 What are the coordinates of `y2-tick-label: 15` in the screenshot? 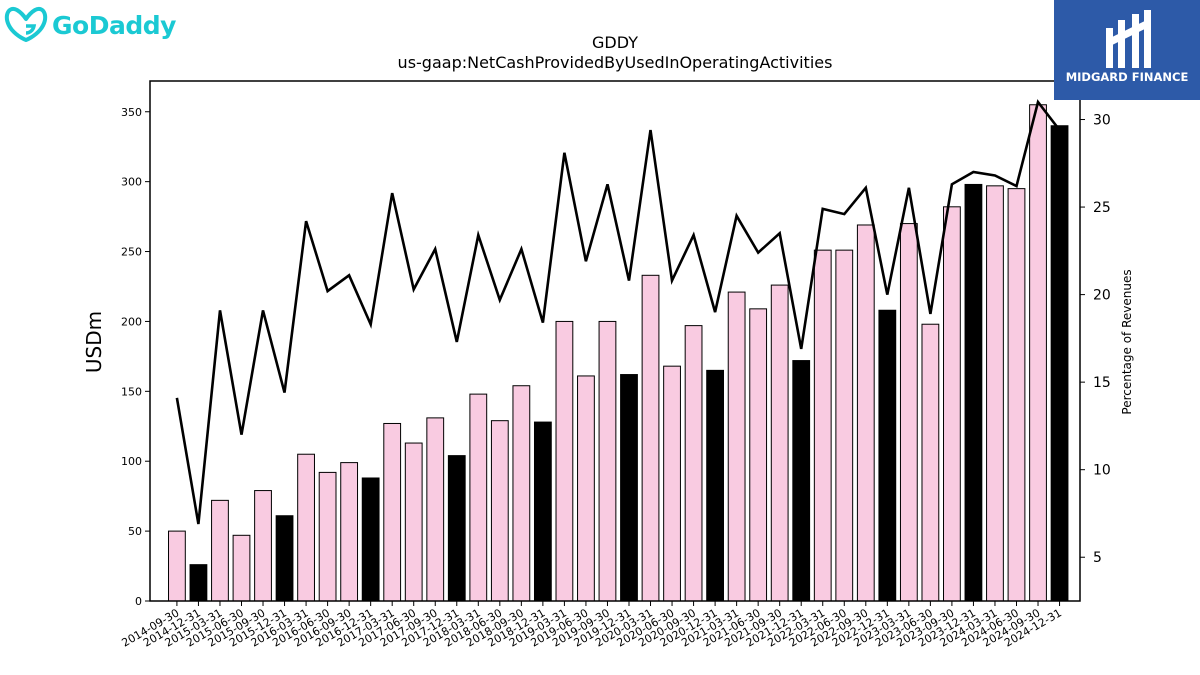 It's located at (1102, 383).